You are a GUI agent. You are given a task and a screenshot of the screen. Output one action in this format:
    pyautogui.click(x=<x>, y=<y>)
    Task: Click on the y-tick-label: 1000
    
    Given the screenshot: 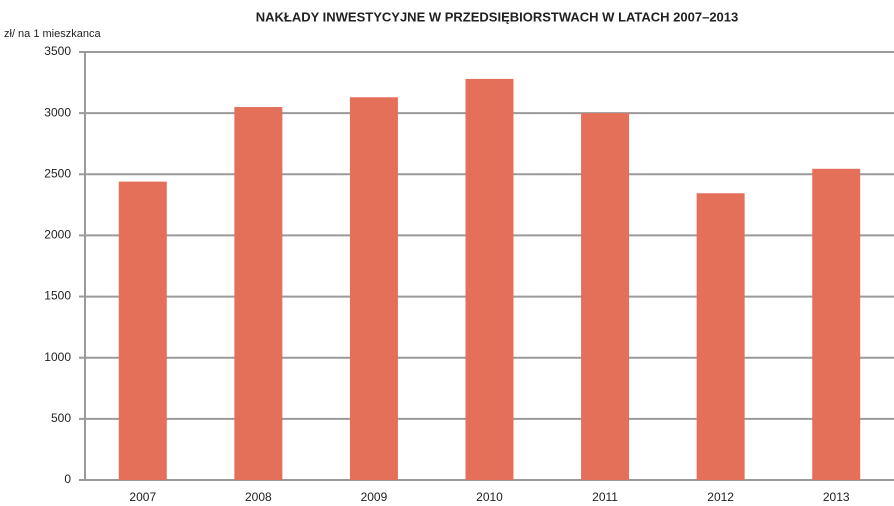 What is the action you would take?
    pyautogui.click(x=57, y=357)
    